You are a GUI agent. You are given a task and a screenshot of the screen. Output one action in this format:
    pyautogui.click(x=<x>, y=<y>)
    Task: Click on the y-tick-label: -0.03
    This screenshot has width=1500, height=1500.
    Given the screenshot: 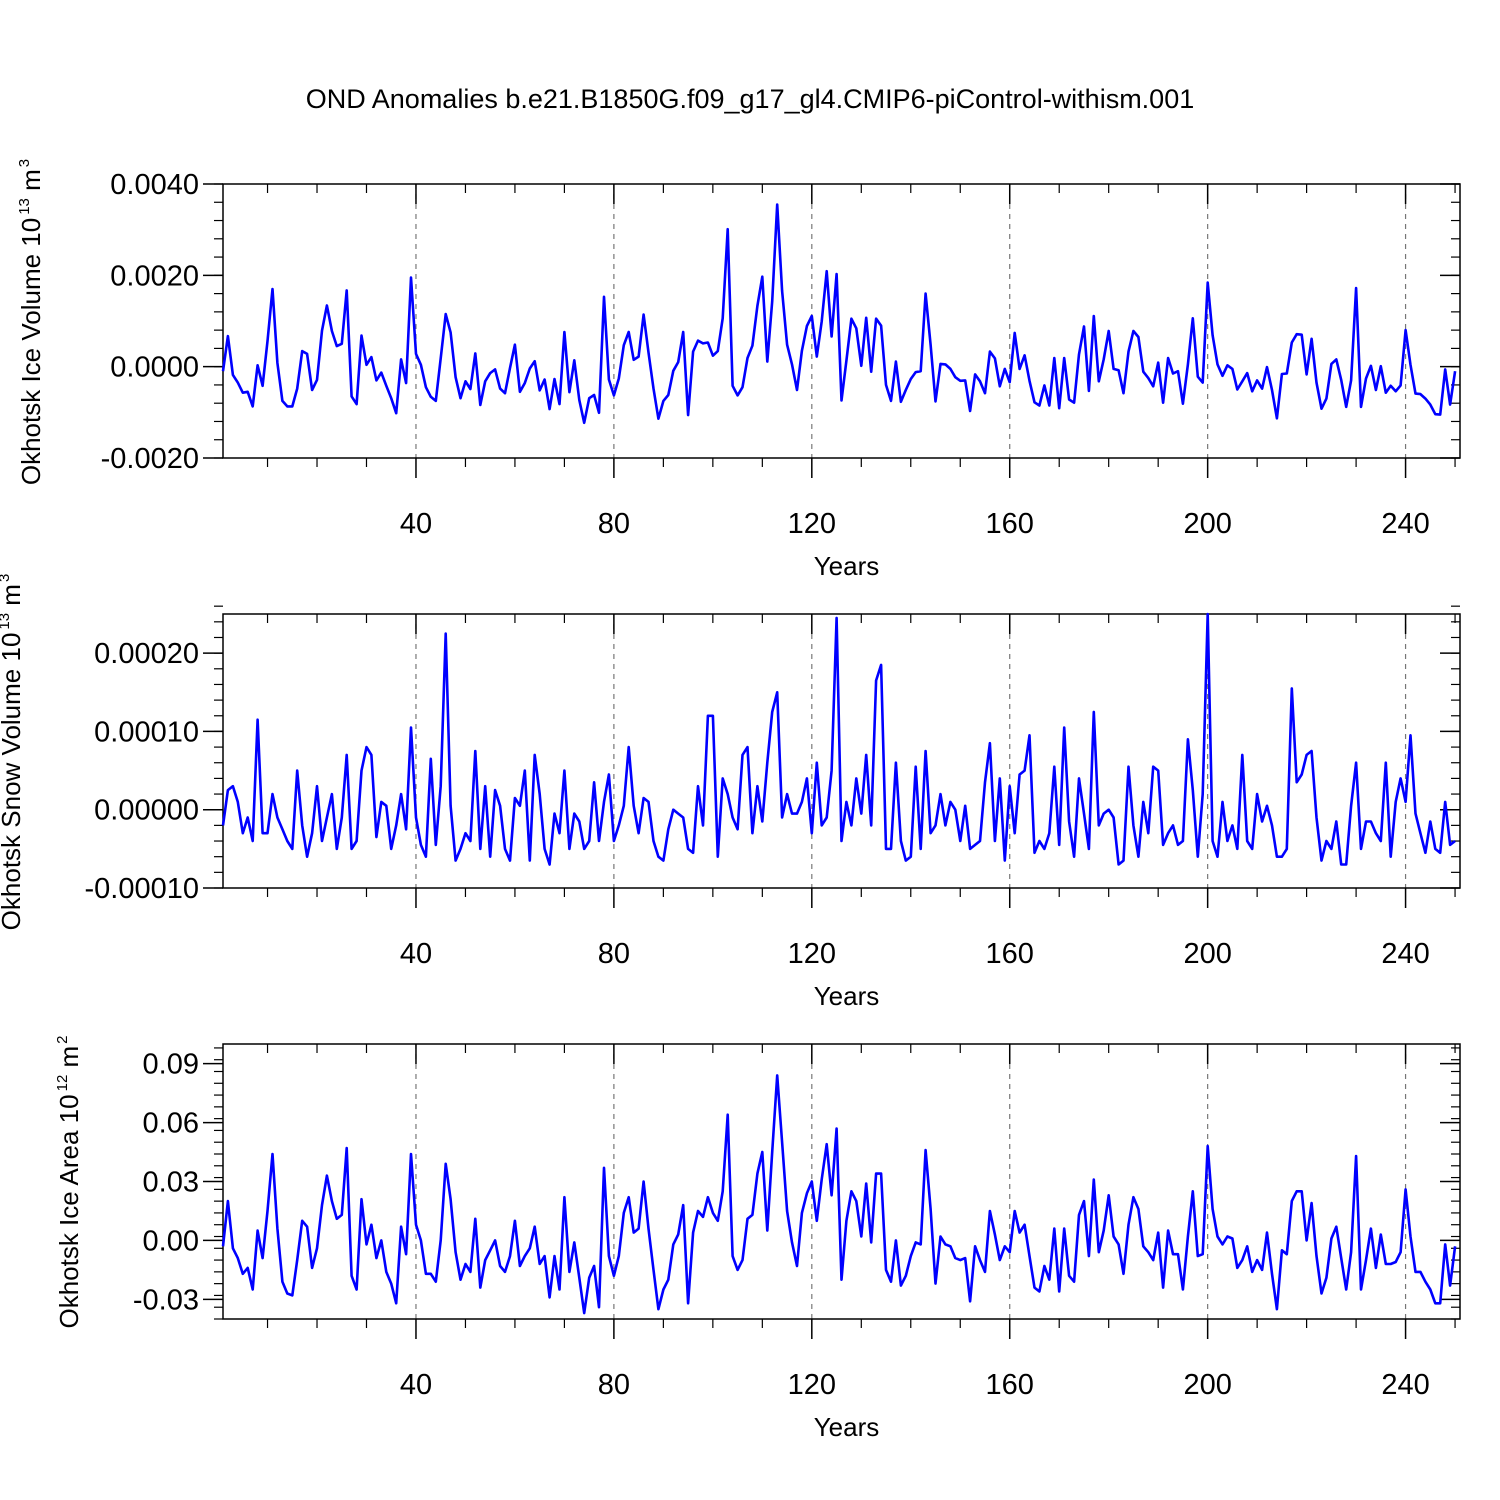 What is the action you would take?
    pyautogui.click(x=166, y=1300)
    